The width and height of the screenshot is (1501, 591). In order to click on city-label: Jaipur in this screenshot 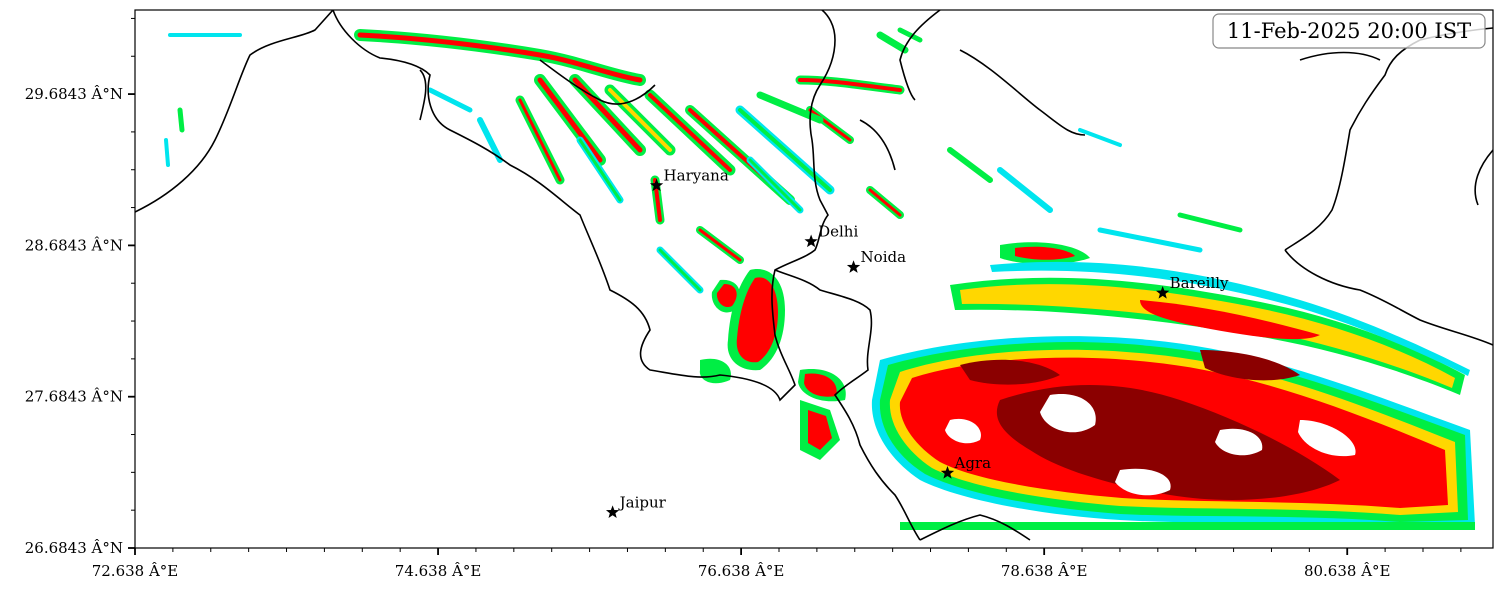, I will do `click(642, 502)`.